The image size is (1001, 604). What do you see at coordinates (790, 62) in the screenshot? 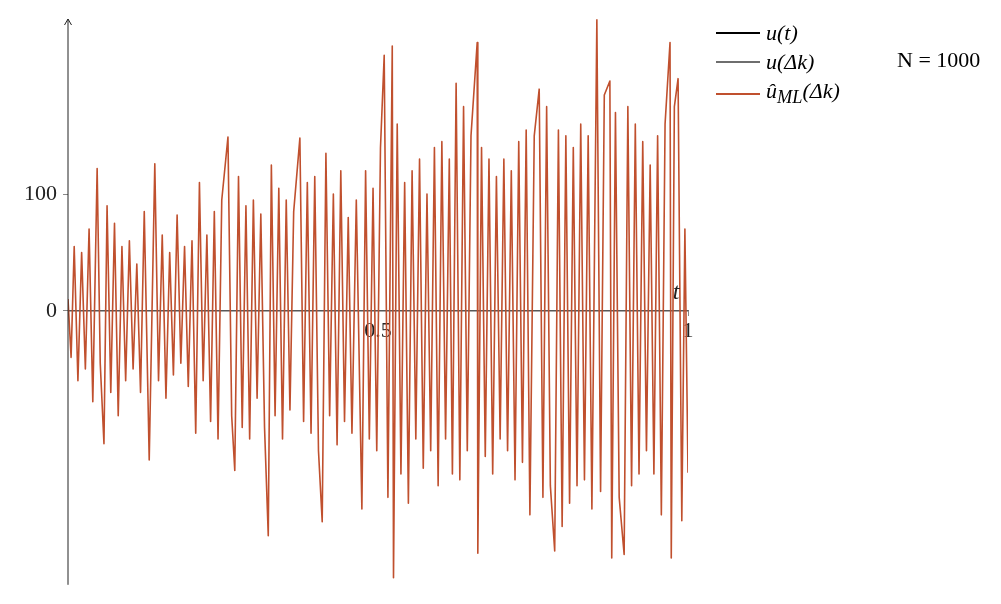
I see `legend-label: u(Δk)` at bounding box center [790, 62].